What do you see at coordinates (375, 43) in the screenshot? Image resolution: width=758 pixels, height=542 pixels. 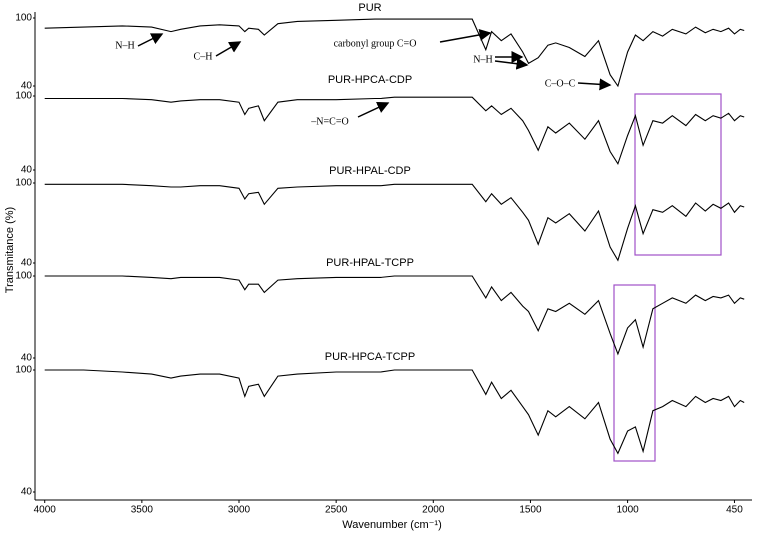 I see `annotation: carbonyl group C=O` at bounding box center [375, 43].